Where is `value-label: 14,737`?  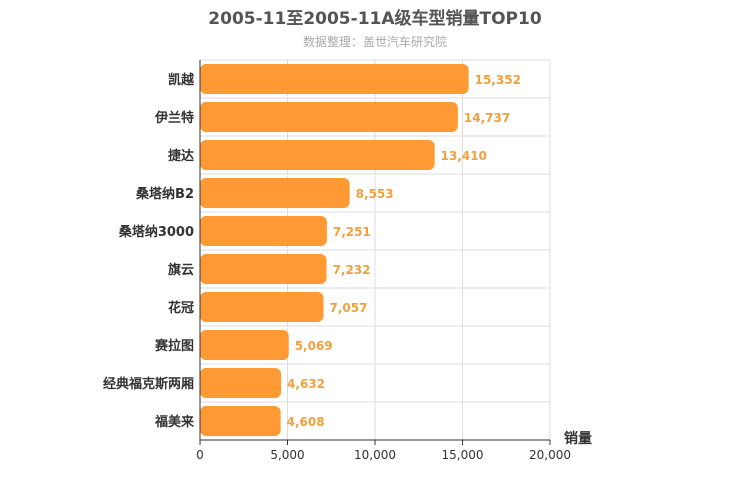
value-label: 14,737 is located at coordinates (487, 118).